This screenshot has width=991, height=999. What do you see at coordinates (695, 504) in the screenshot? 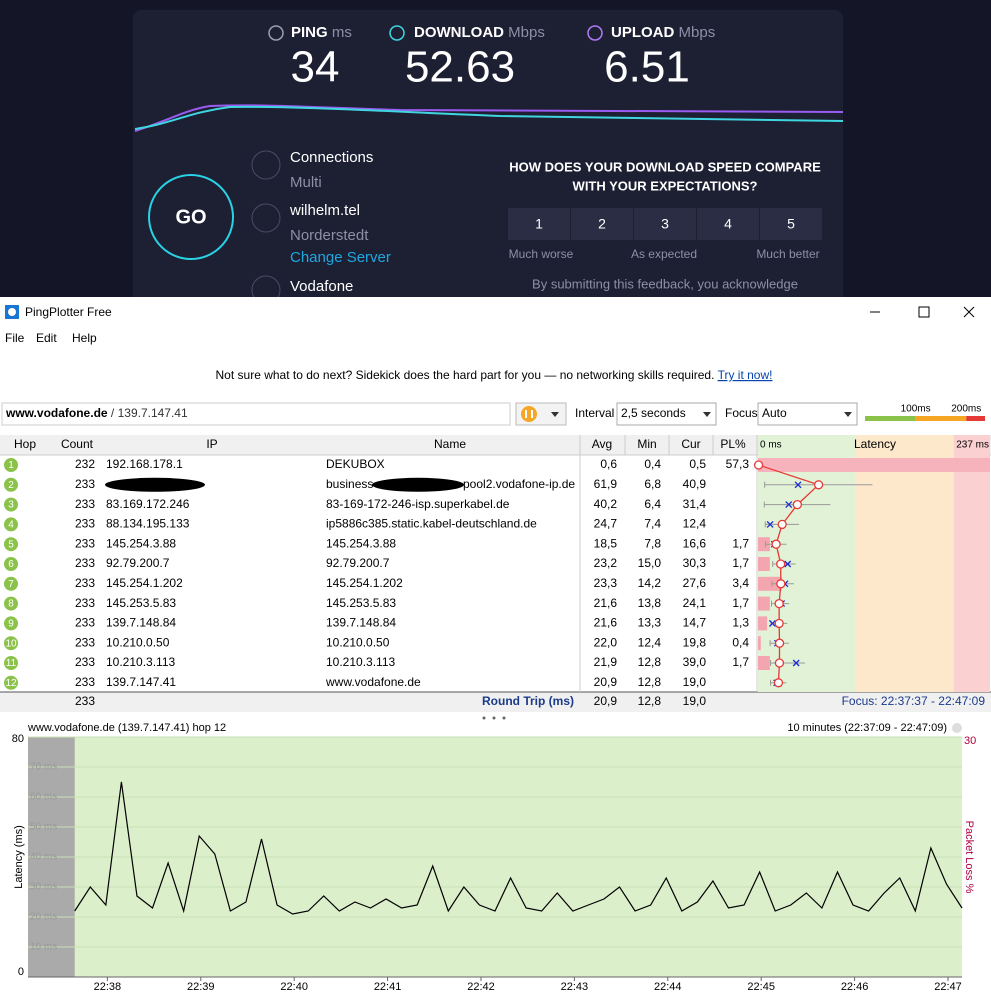
I see `cur: 31,4` at bounding box center [695, 504].